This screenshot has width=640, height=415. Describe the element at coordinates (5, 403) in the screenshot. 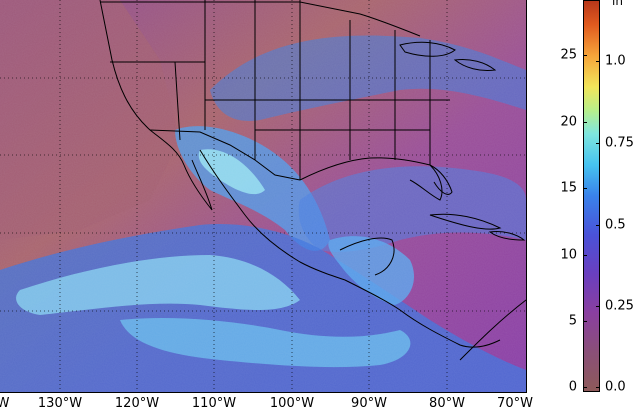

I see `lon-label-edge: W` at that location.